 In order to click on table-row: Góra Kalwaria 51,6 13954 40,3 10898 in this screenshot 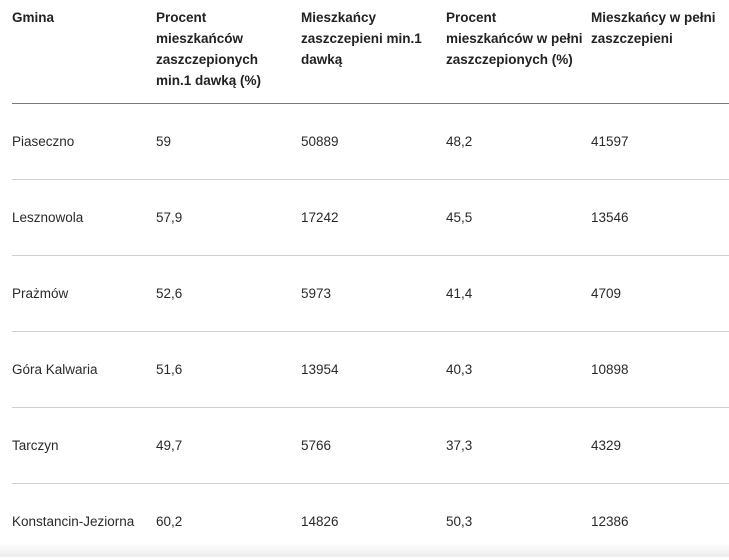, I will do `click(370, 369)`.